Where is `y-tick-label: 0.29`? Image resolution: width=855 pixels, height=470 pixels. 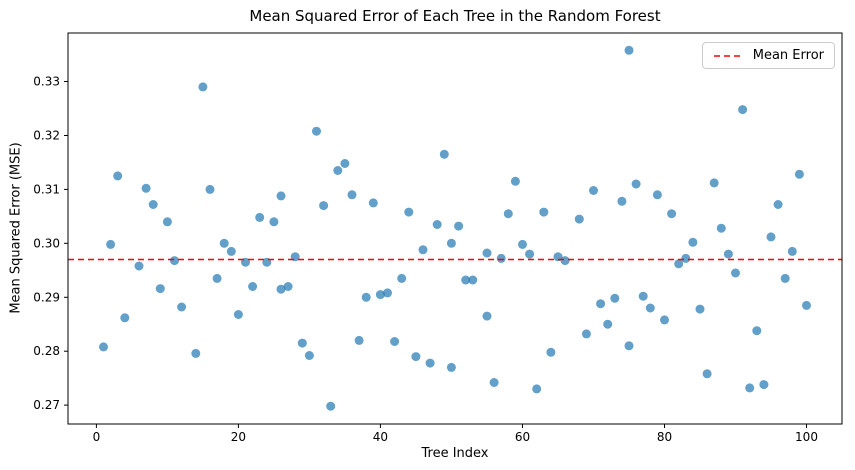 y-tick-label: 0.29 is located at coordinates (46, 297).